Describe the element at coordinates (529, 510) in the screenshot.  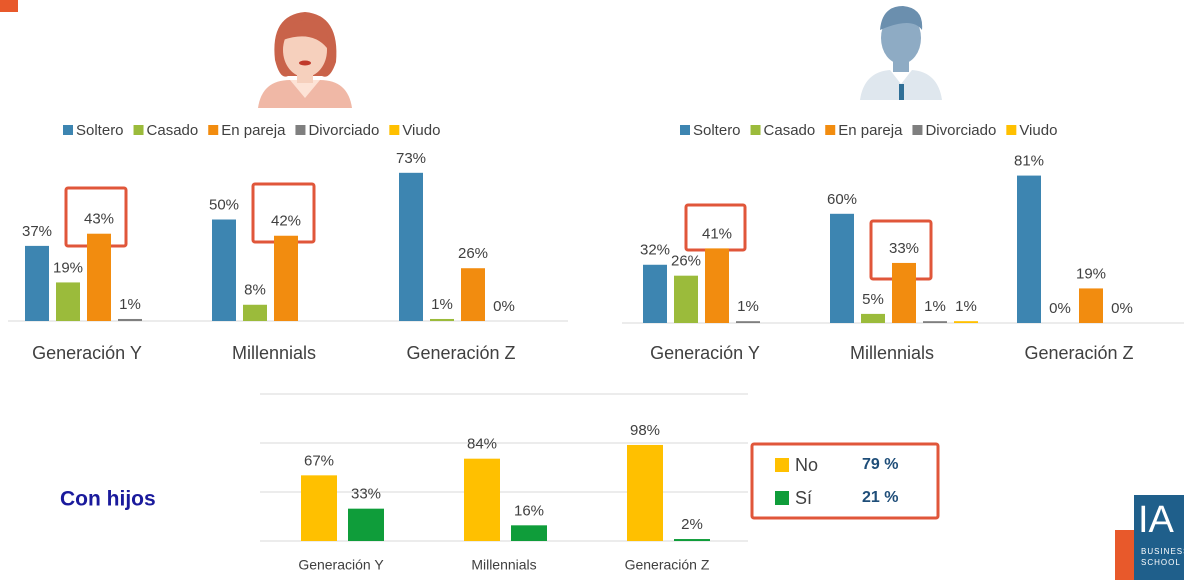
I see `data-label: 16%` at that location.